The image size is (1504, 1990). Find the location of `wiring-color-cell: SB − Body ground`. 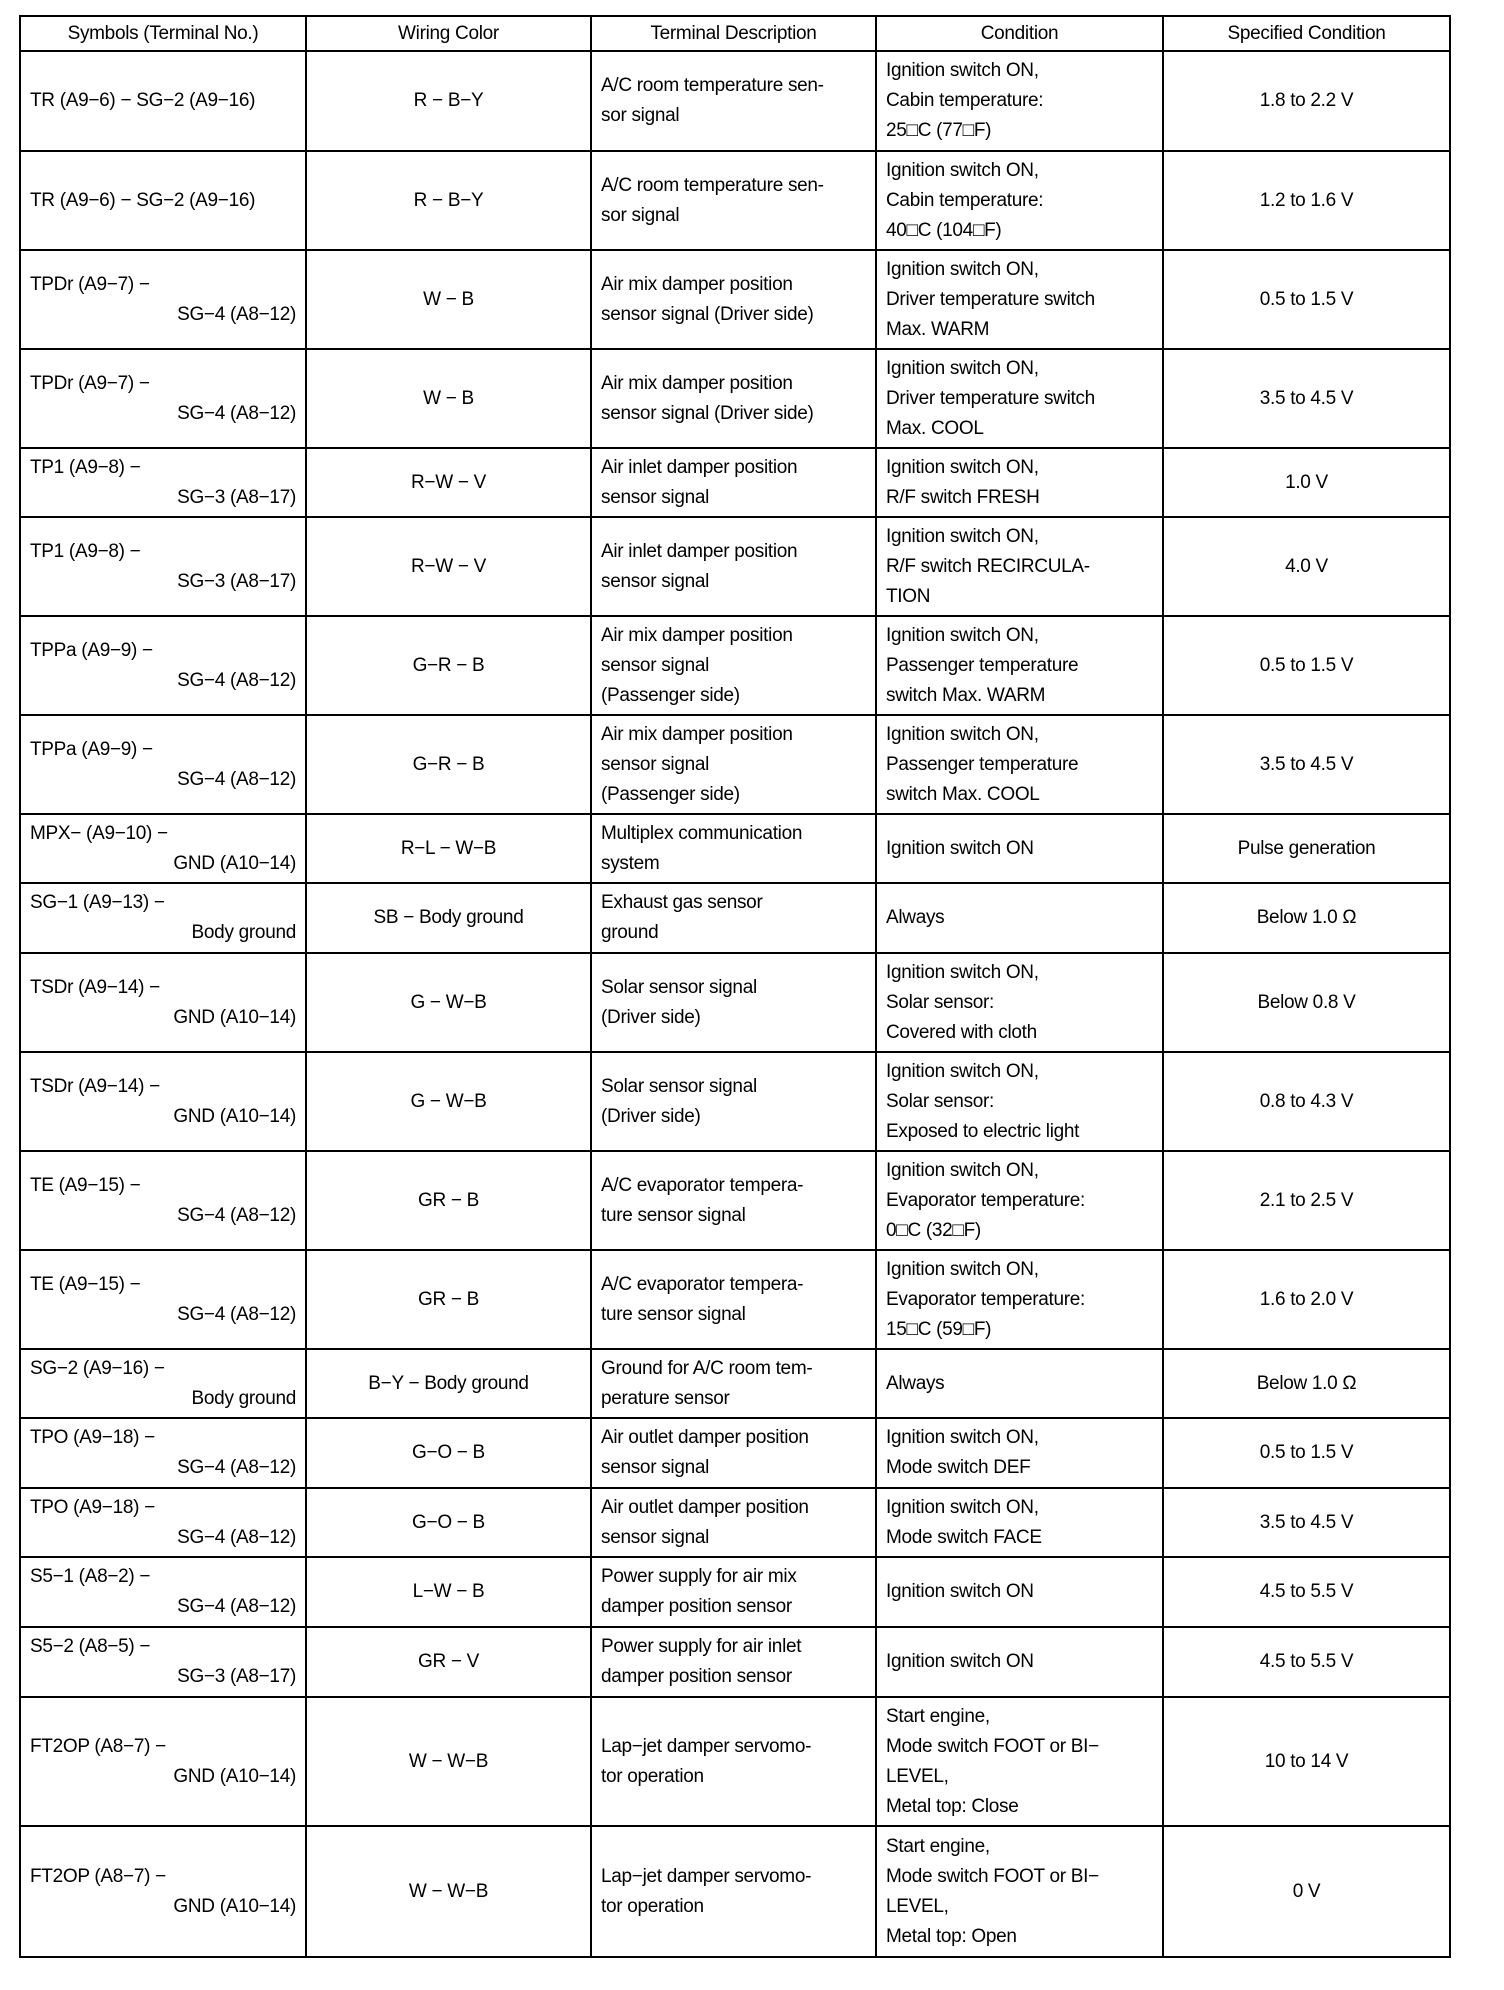

wiring-color-cell: SB − Body ground is located at coordinates (448, 918).